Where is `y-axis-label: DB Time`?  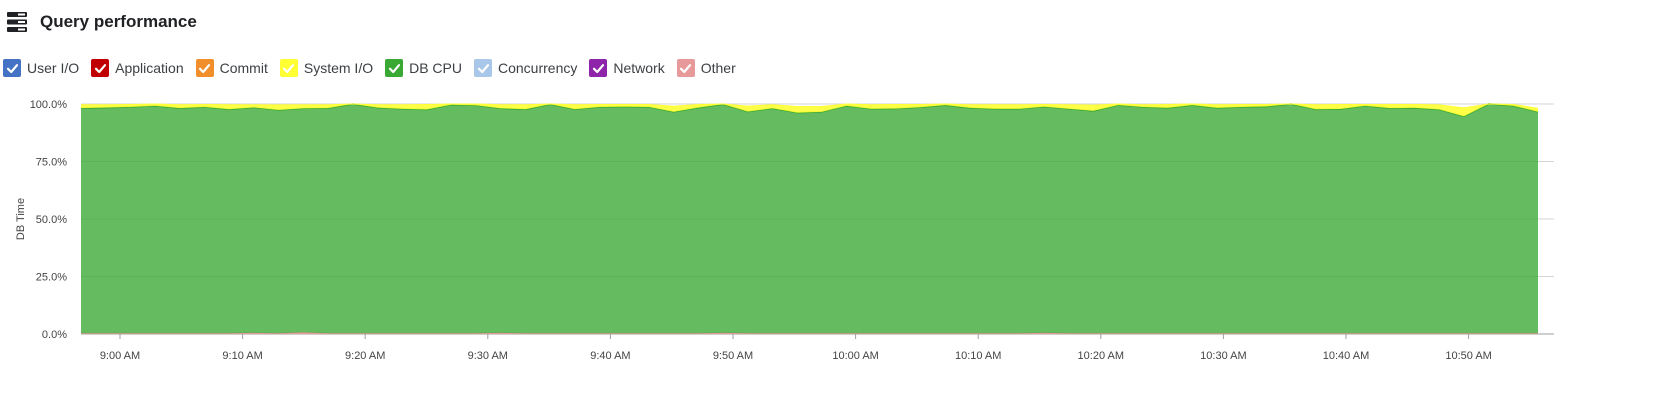
y-axis-label: DB Time is located at coordinates (21, 219).